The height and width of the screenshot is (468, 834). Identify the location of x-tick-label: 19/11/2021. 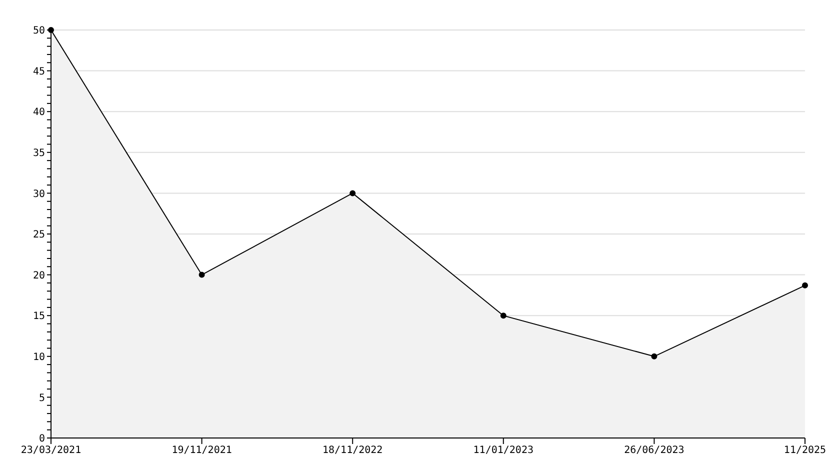
(202, 450).